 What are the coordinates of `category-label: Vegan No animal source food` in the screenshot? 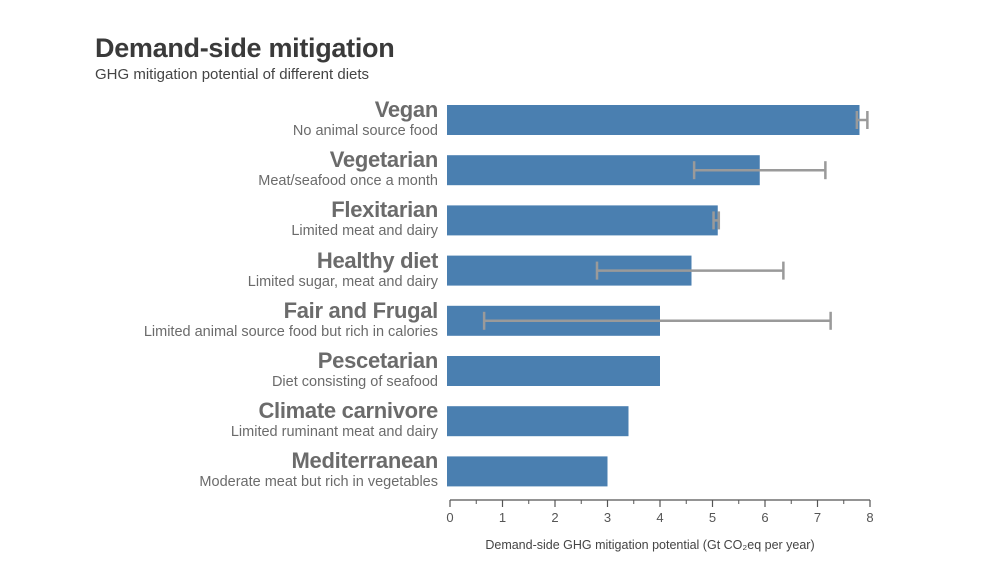 It's located at (365, 119).